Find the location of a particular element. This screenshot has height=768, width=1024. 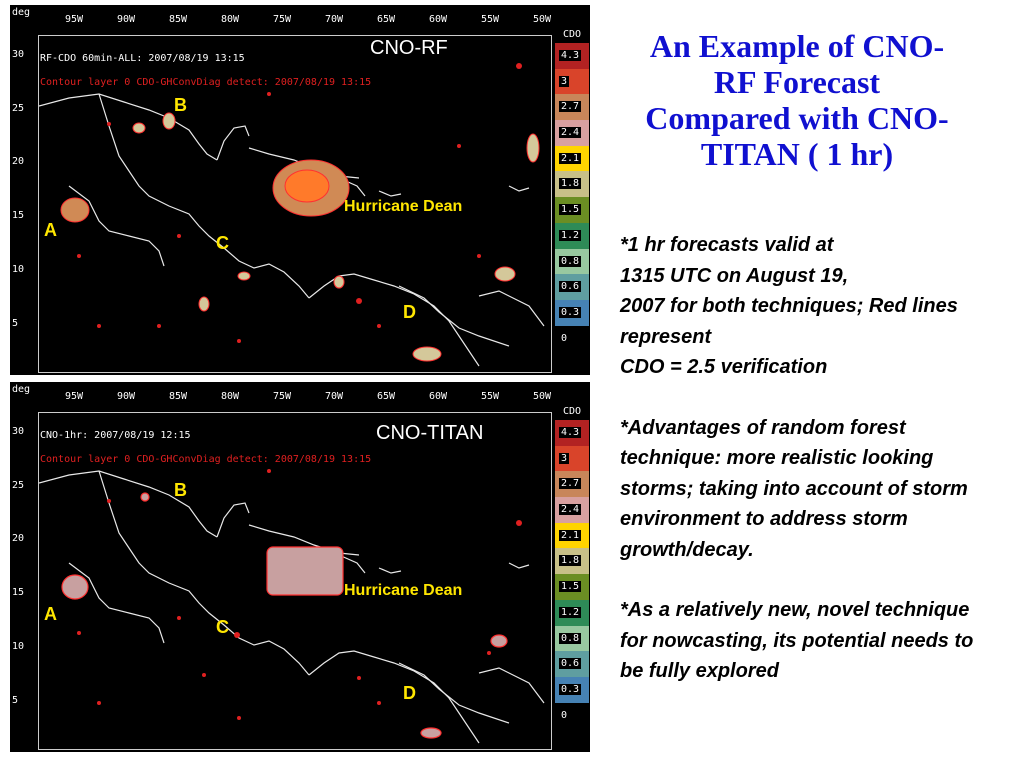

lon-label: 50W is located at coordinates (542, 396).